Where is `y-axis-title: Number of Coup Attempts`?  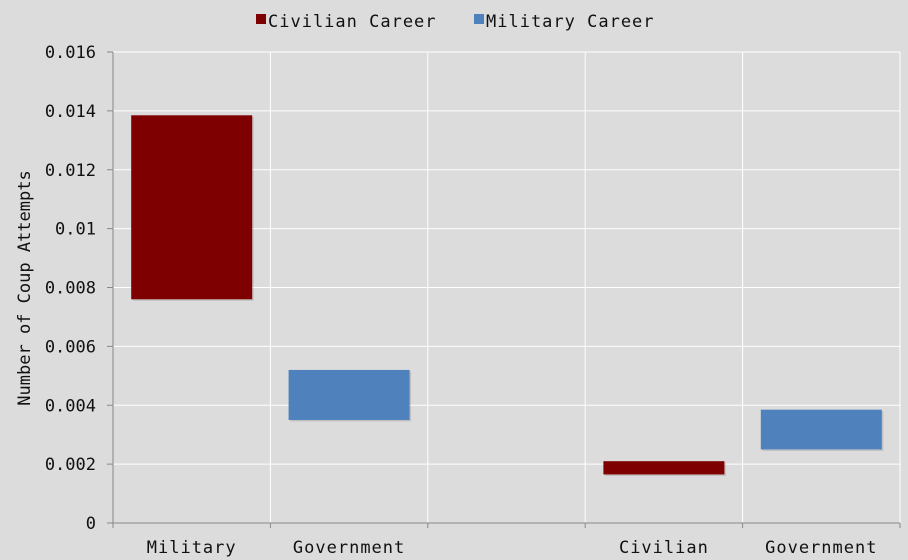 y-axis-title: Number of Coup Attempts is located at coordinates (25, 287).